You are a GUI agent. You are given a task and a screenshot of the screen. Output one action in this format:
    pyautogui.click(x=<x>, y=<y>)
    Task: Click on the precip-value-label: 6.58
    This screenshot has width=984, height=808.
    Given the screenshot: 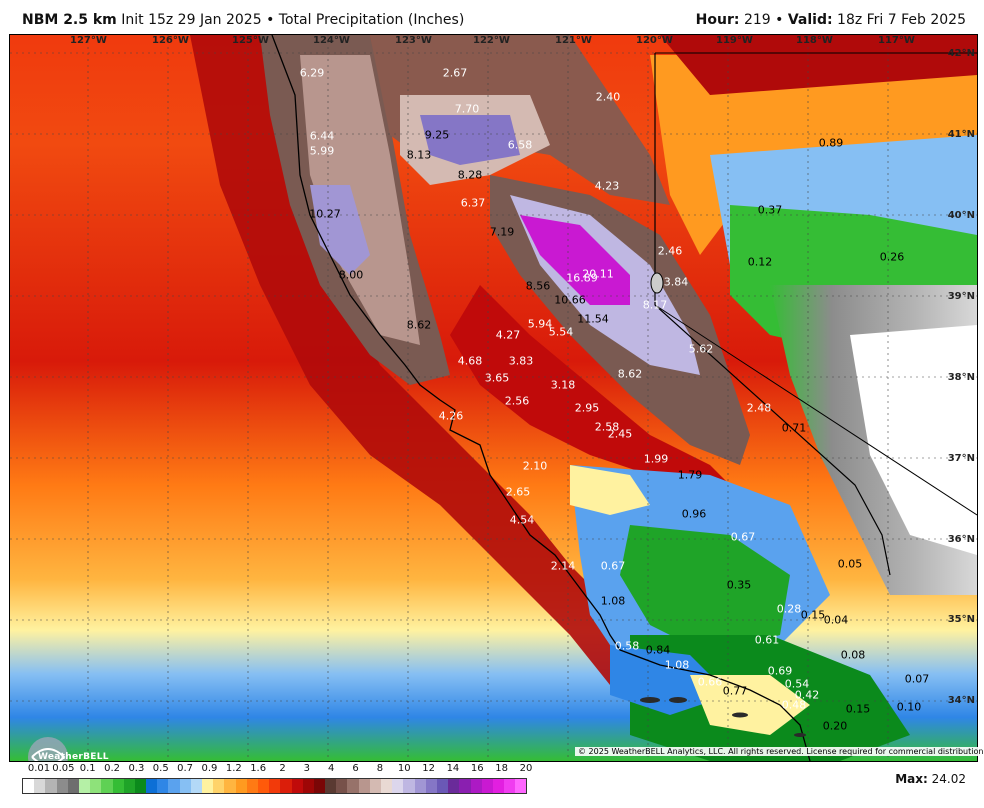 What is the action you would take?
    pyautogui.click(x=520, y=145)
    